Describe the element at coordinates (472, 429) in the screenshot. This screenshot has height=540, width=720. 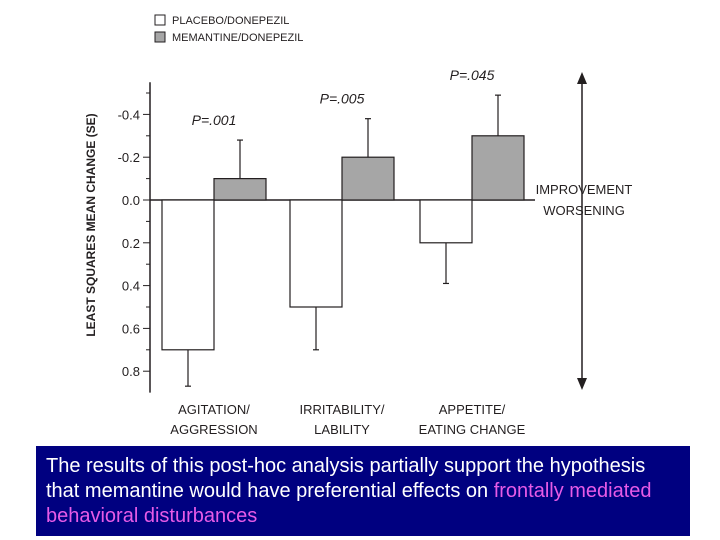
I see `x-category-label: EATING CHANGE` at that location.